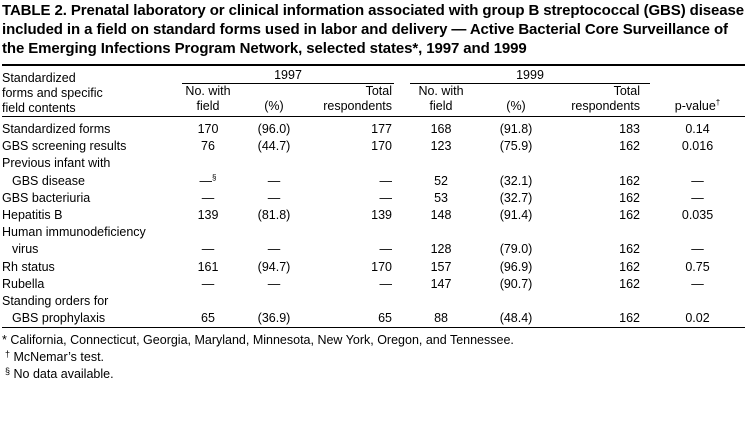 The width and height of the screenshot is (749, 432). What do you see at coordinates (441, 106) in the screenshot?
I see `column-head-text: field` at bounding box center [441, 106].